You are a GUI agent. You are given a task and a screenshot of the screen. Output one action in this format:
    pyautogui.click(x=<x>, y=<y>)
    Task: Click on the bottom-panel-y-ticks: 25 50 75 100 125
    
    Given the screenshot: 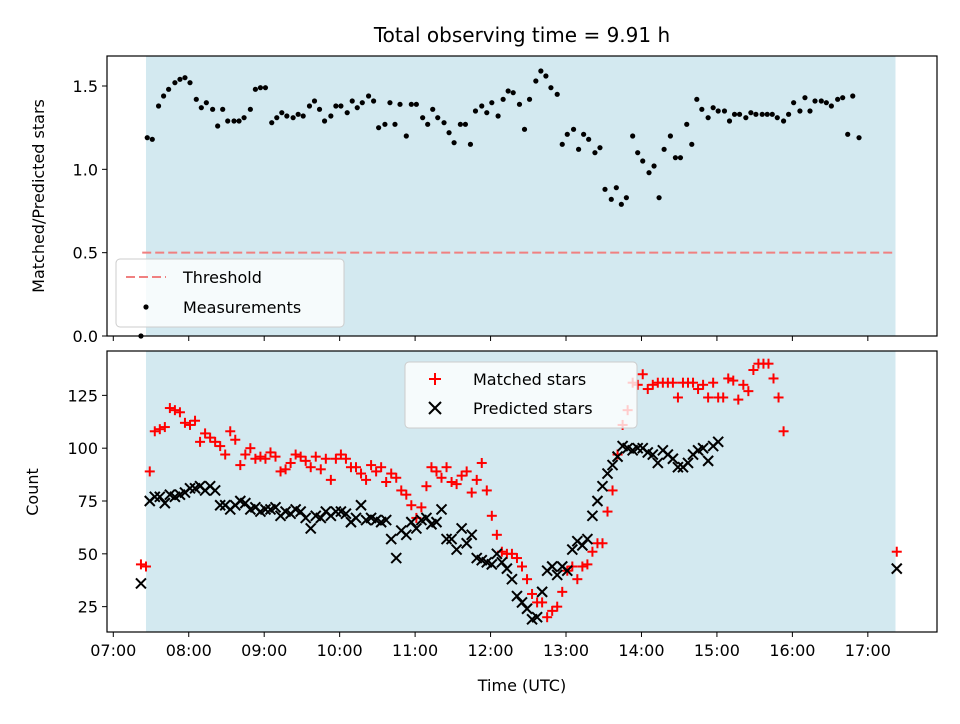 What is the action you would take?
    pyautogui.click(x=87, y=501)
    